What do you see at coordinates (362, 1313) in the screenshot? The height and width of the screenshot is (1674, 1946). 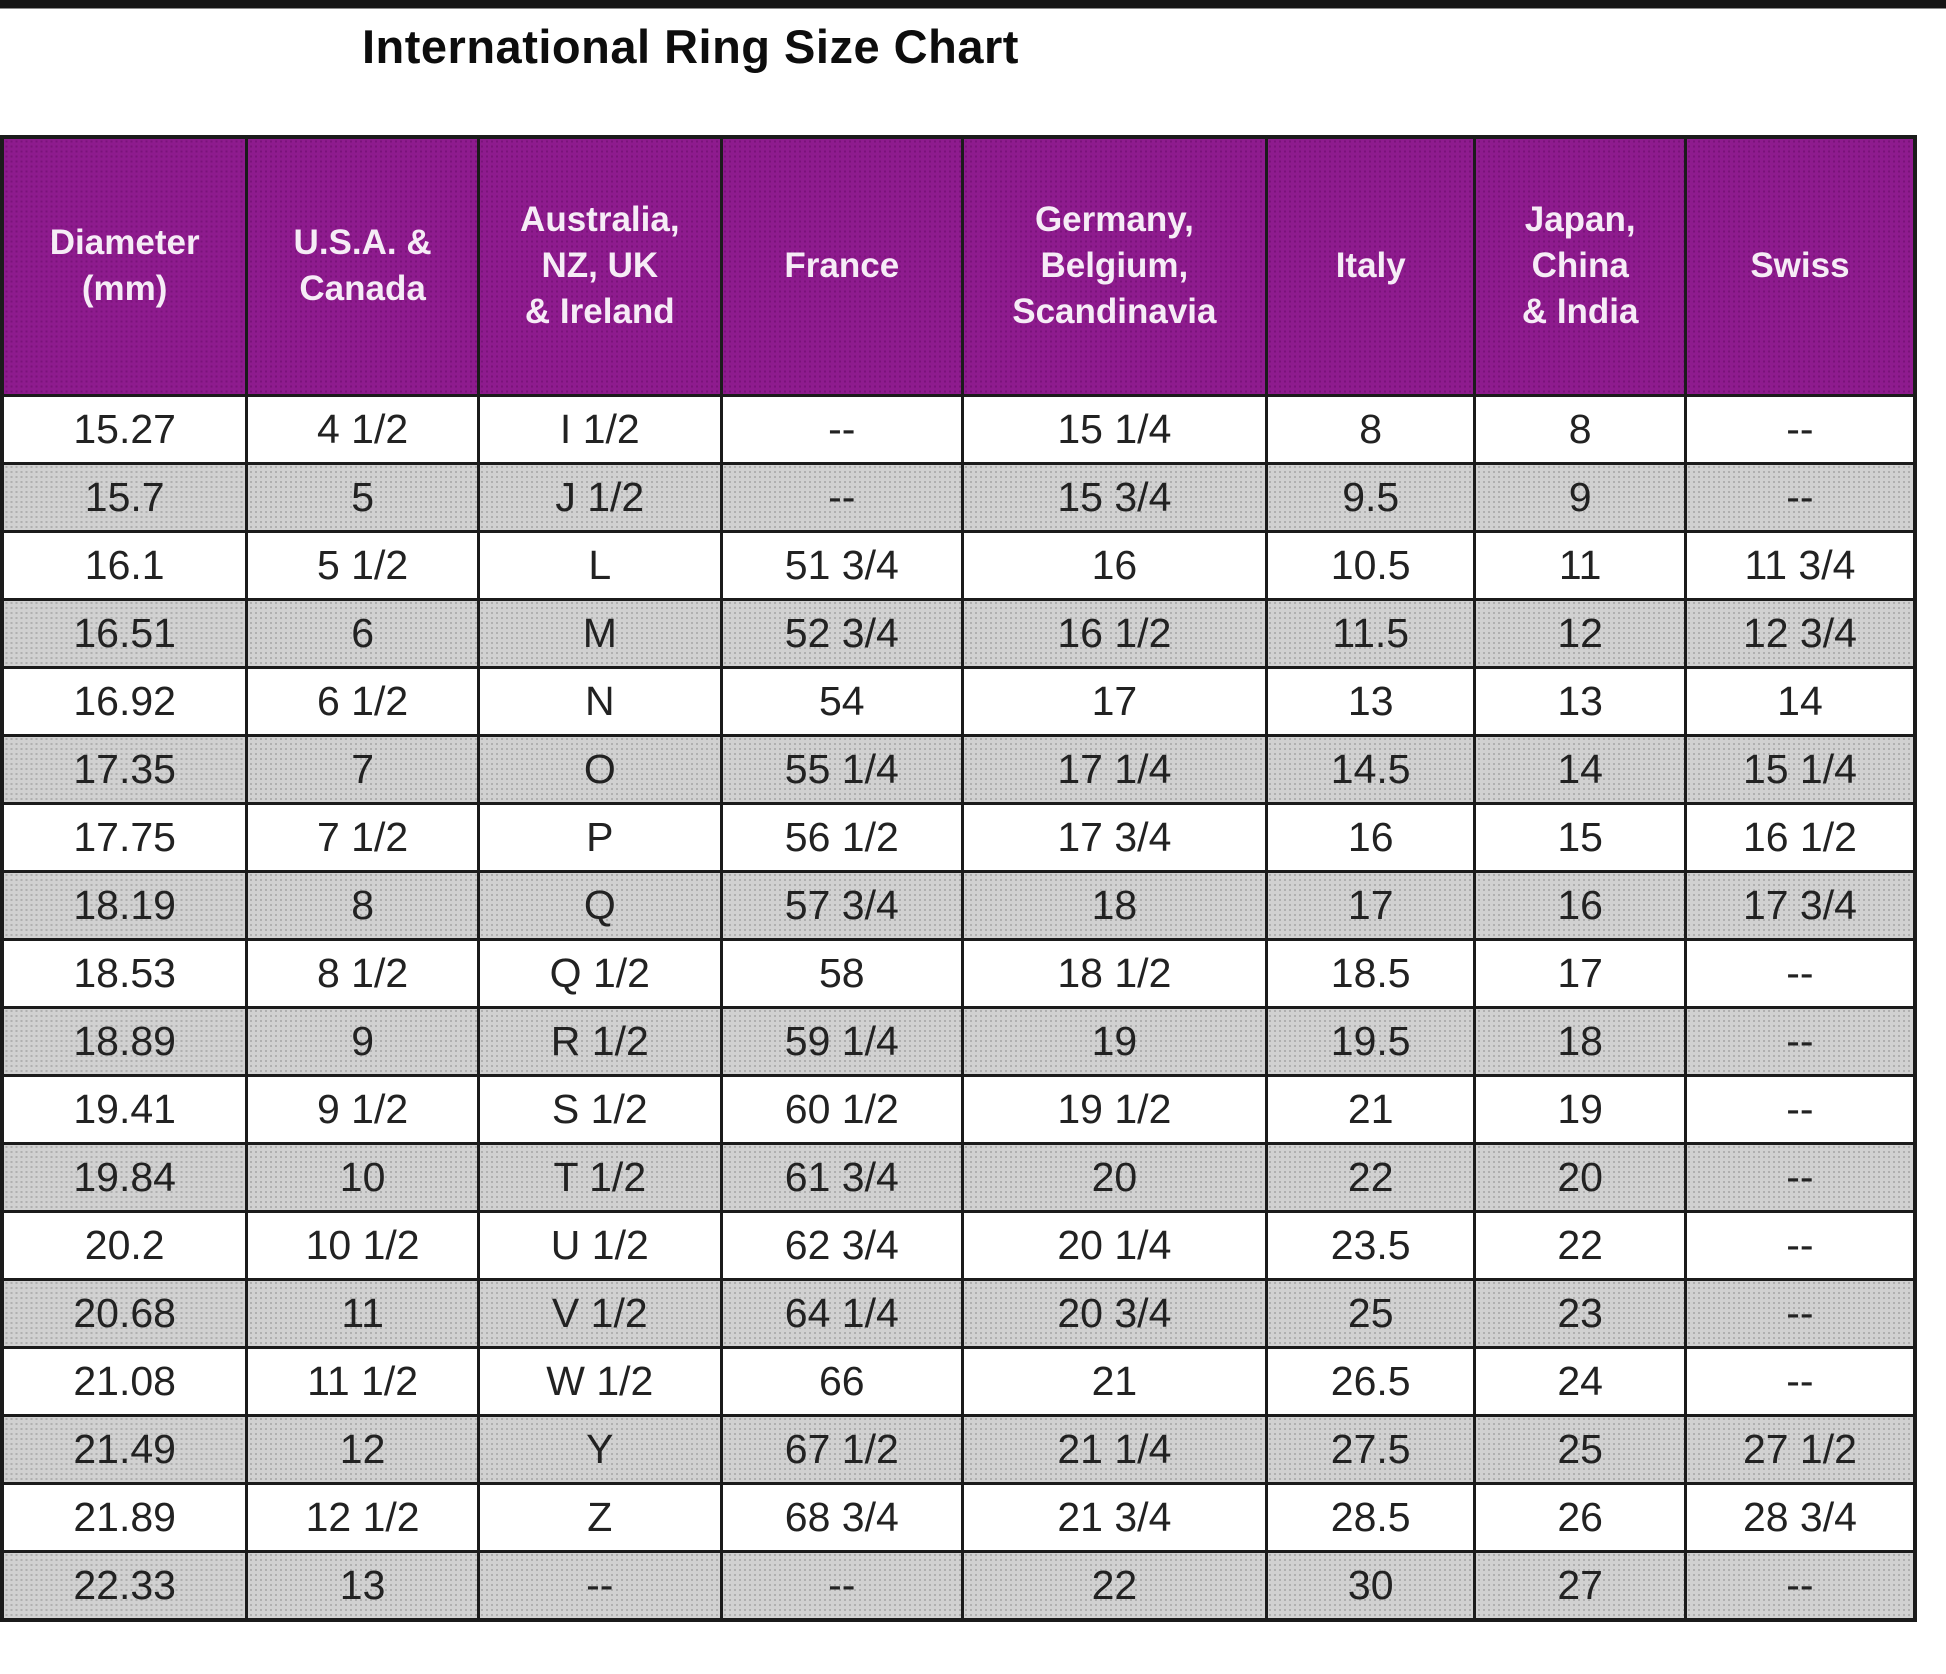 I see `cell: 11` at bounding box center [362, 1313].